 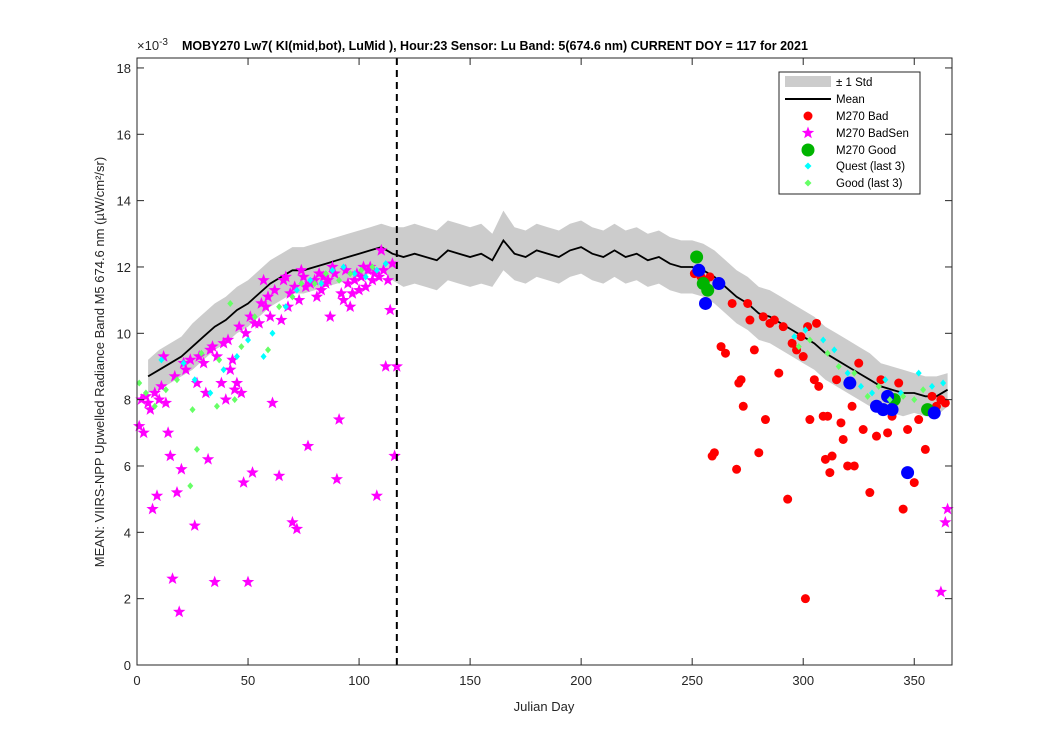 What do you see at coordinates (124, 267) in the screenshot?
I see `y-tick-label: 12` at bounding box center [124, 267].